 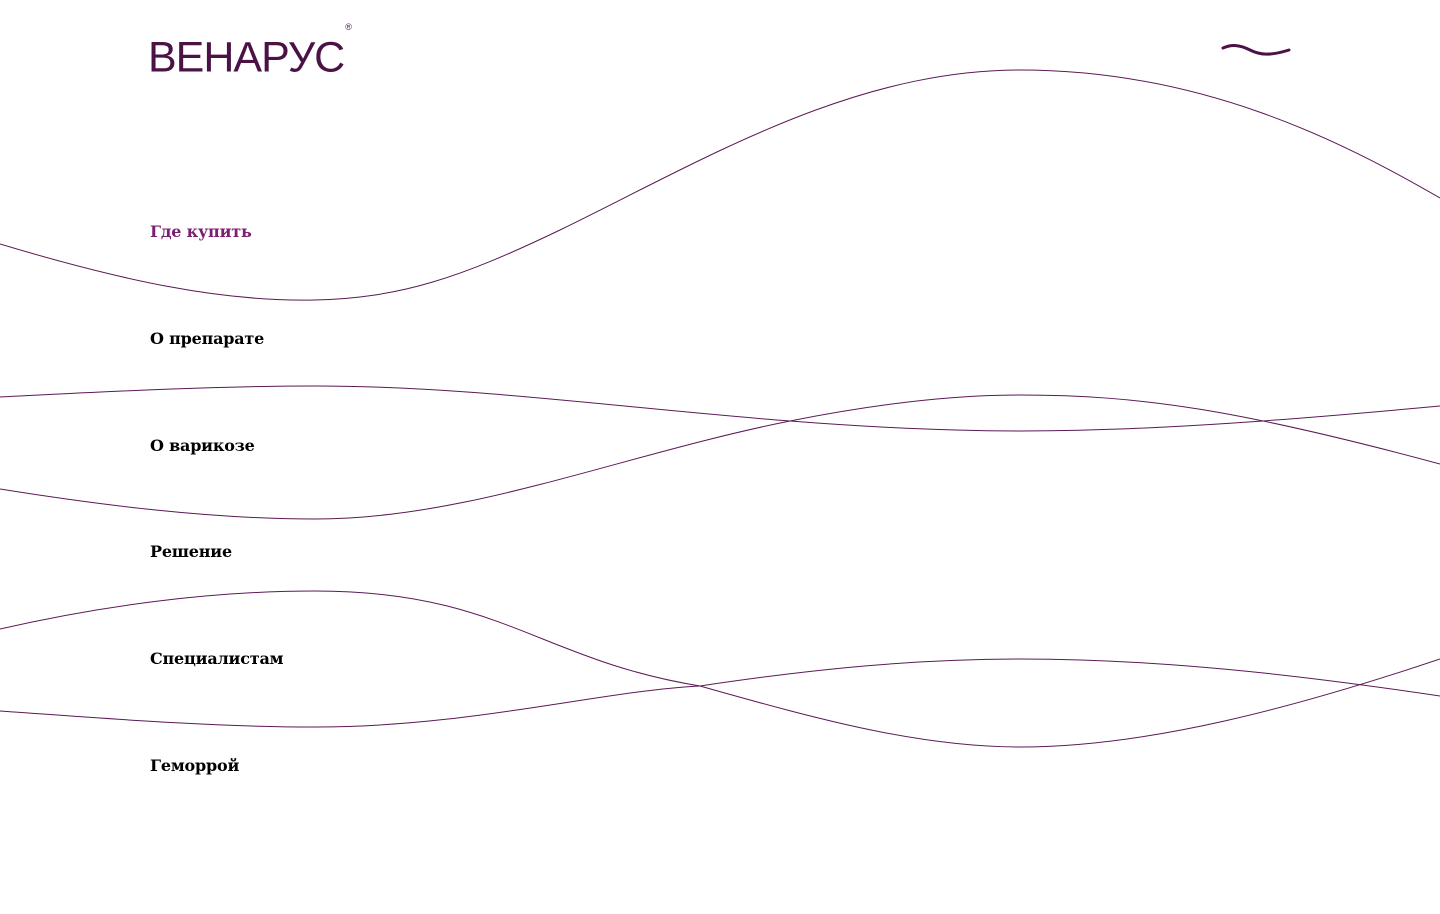 I want to click on nav-link-hemorrhoids: Геморрой, so click(x=195, y=765).